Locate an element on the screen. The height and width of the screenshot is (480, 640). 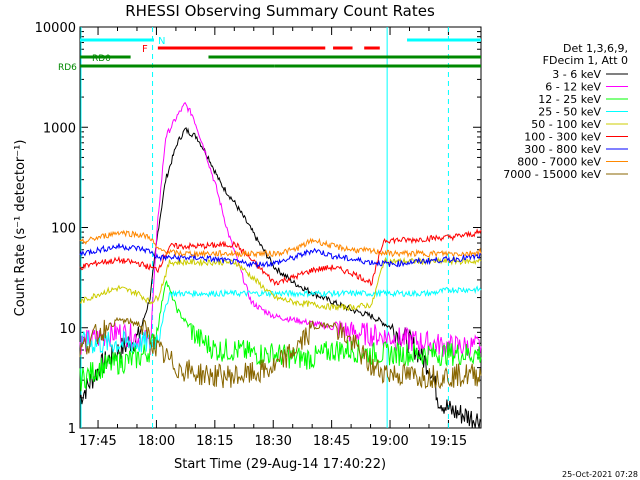
y-axis-label: Count Rate (s⁻¹ detector⁻¹) is located at coordinates (20, 228).